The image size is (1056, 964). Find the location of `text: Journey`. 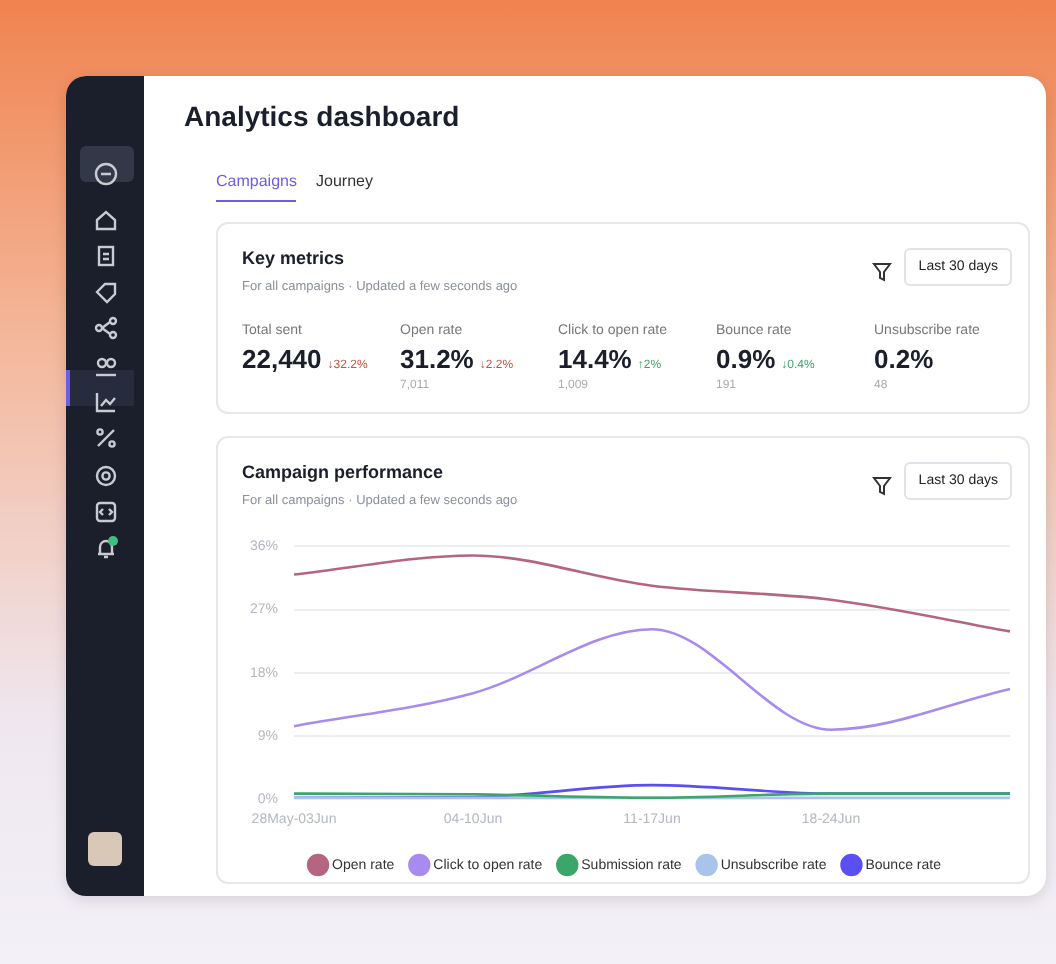

text: Journey is located at coordinates (344, 181).